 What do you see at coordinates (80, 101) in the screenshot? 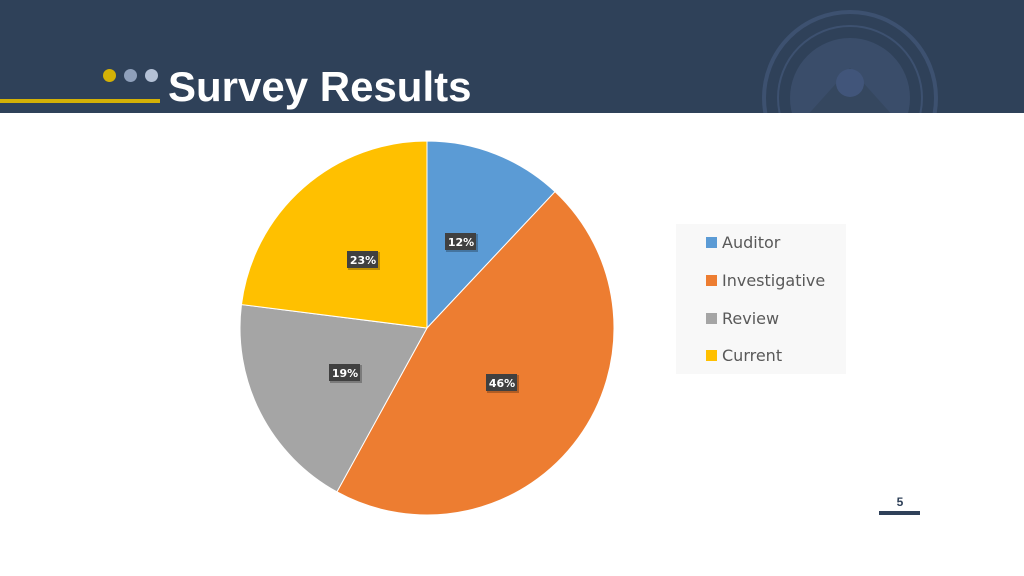
I see `accent-rule` at bounding box center [80, 101].